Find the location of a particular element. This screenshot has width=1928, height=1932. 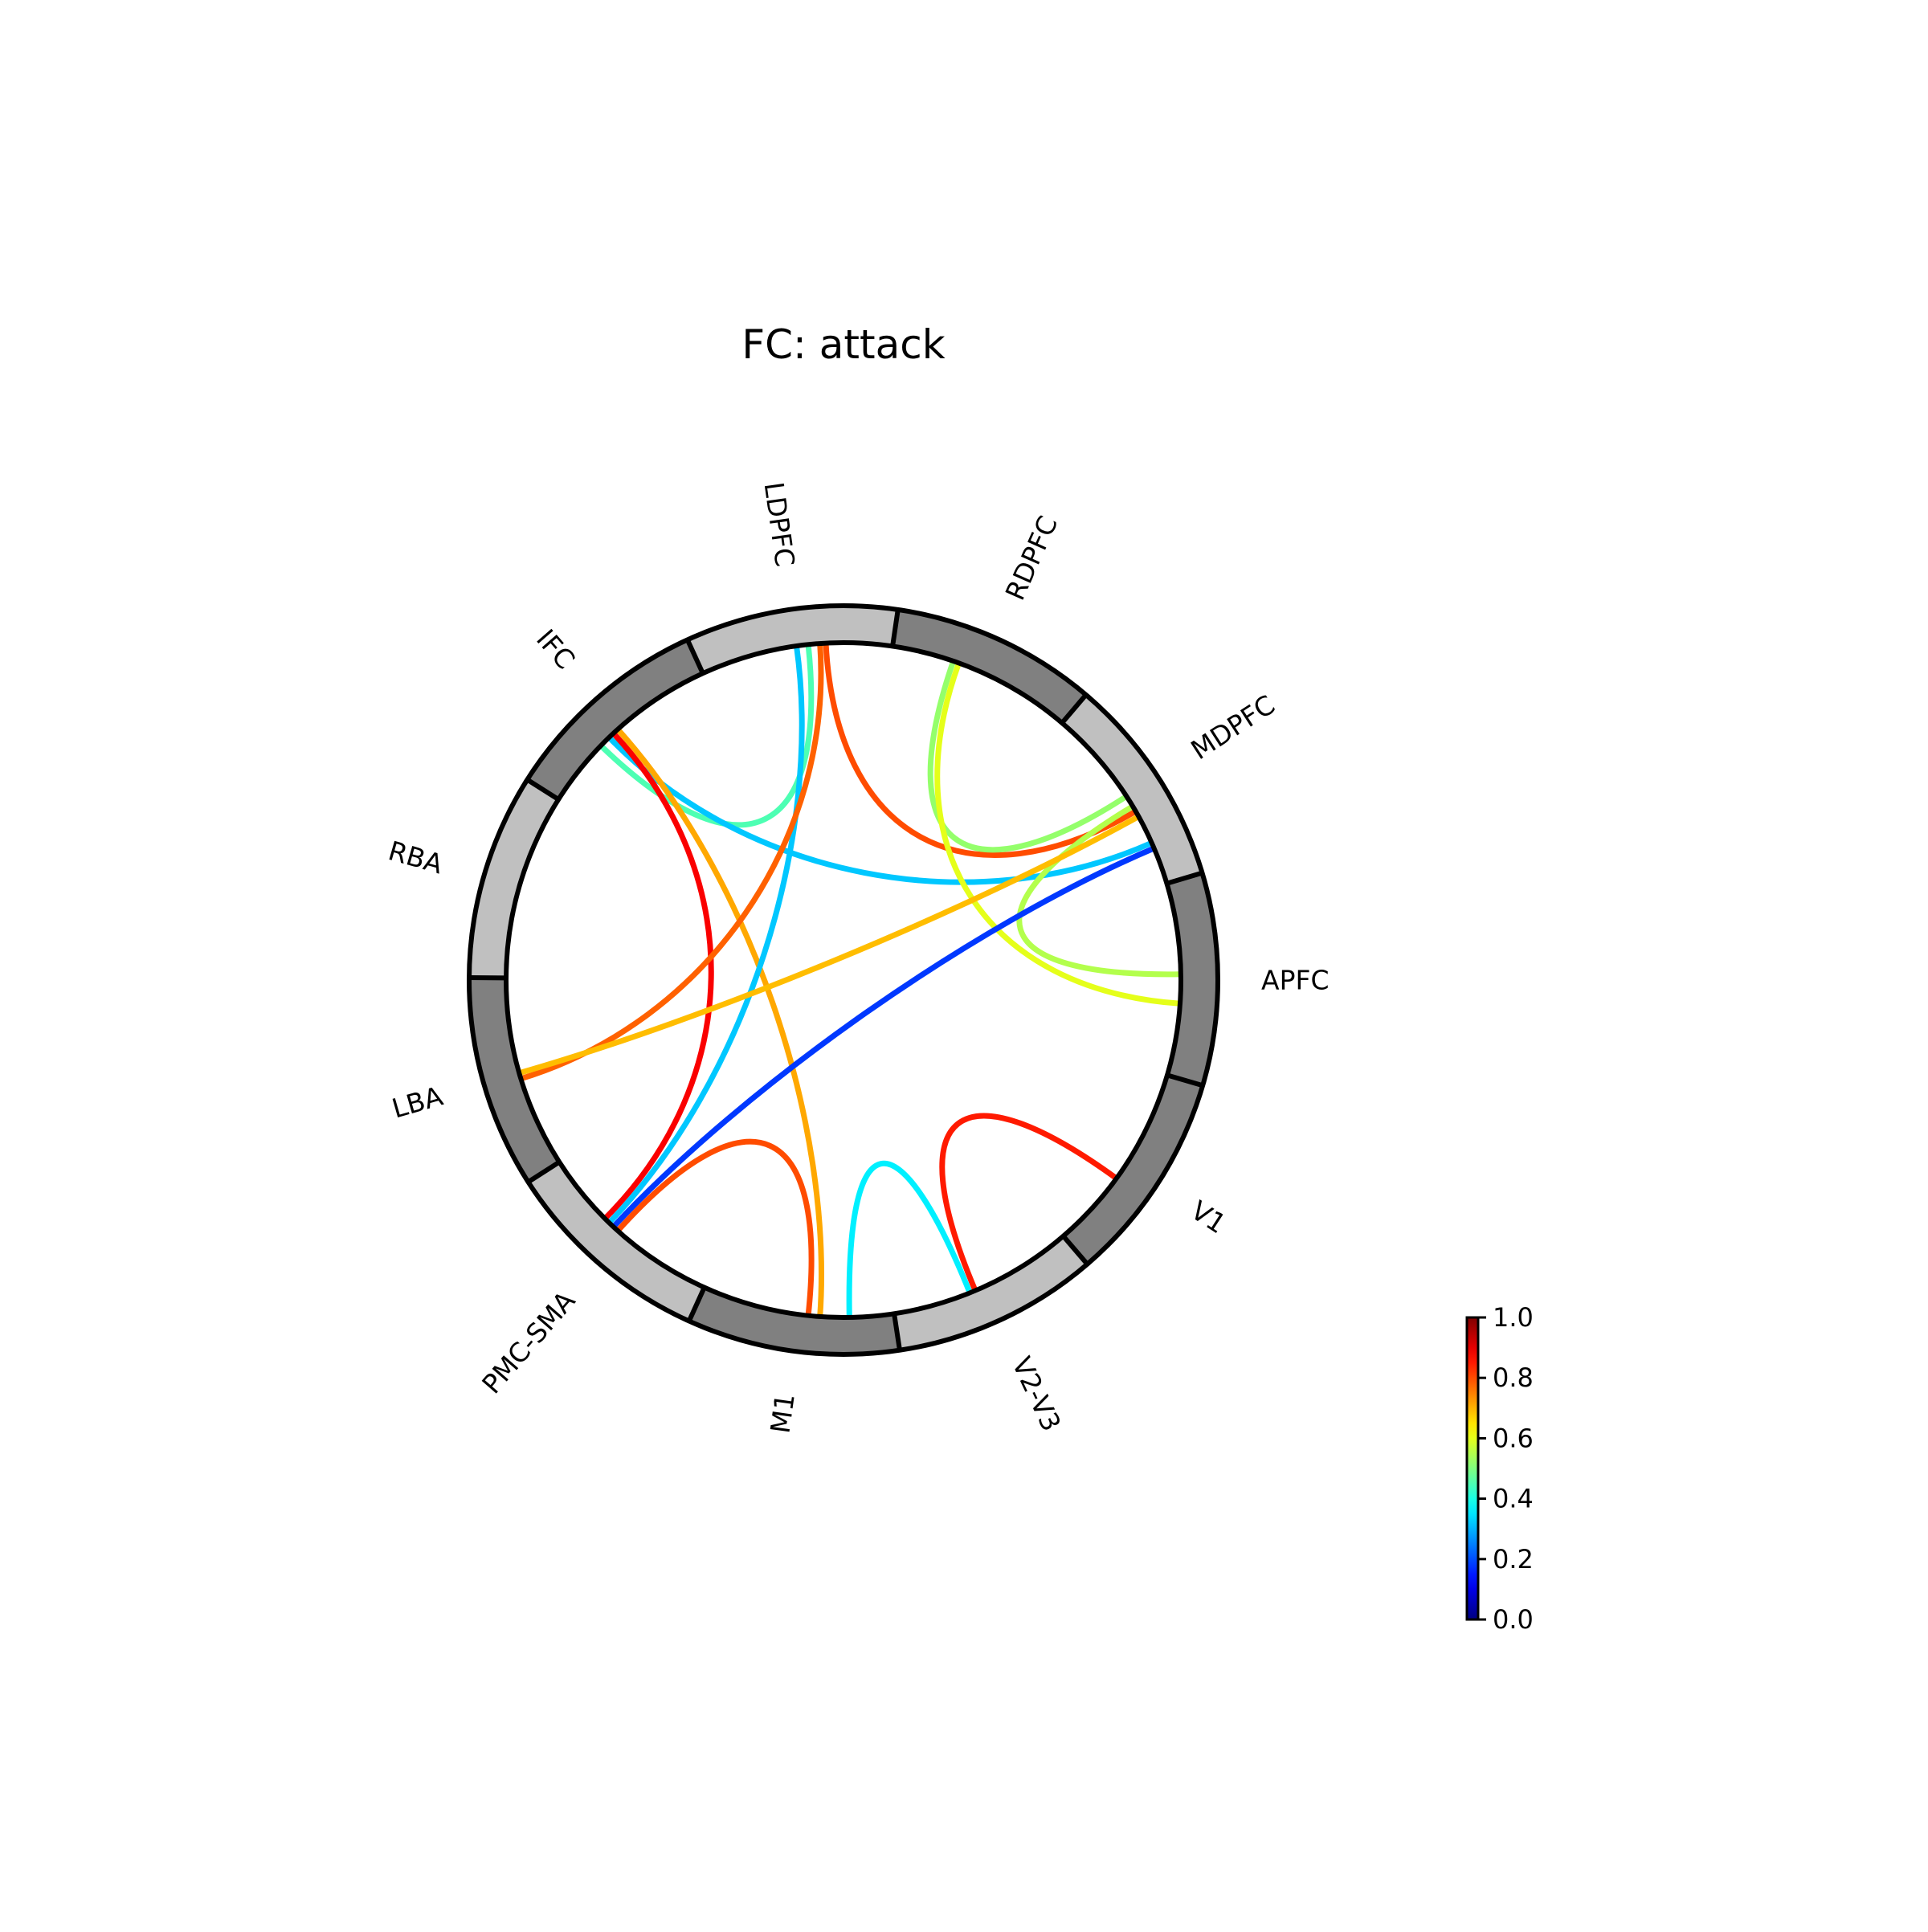

colorbar-tick-label: 0.2 is located at coordinates (1514, 1560).